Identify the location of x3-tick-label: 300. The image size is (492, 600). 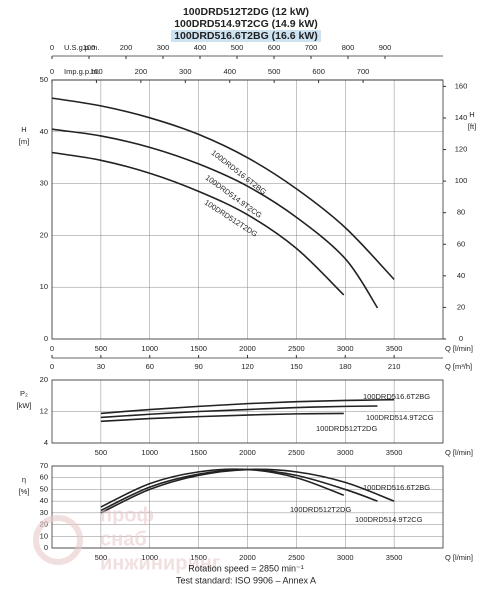
(185, 71).